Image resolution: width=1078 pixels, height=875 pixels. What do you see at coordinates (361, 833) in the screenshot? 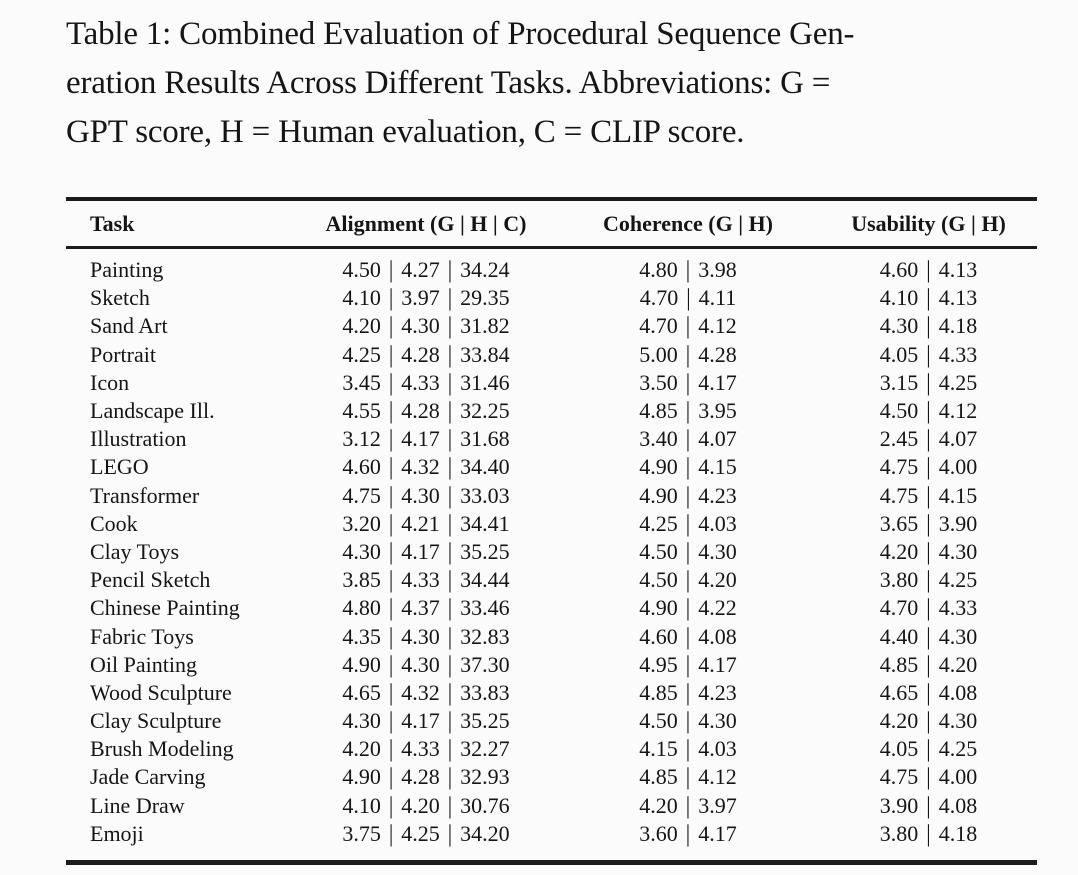
I see `score-value: 3.75` at bounding box center [361, 833].